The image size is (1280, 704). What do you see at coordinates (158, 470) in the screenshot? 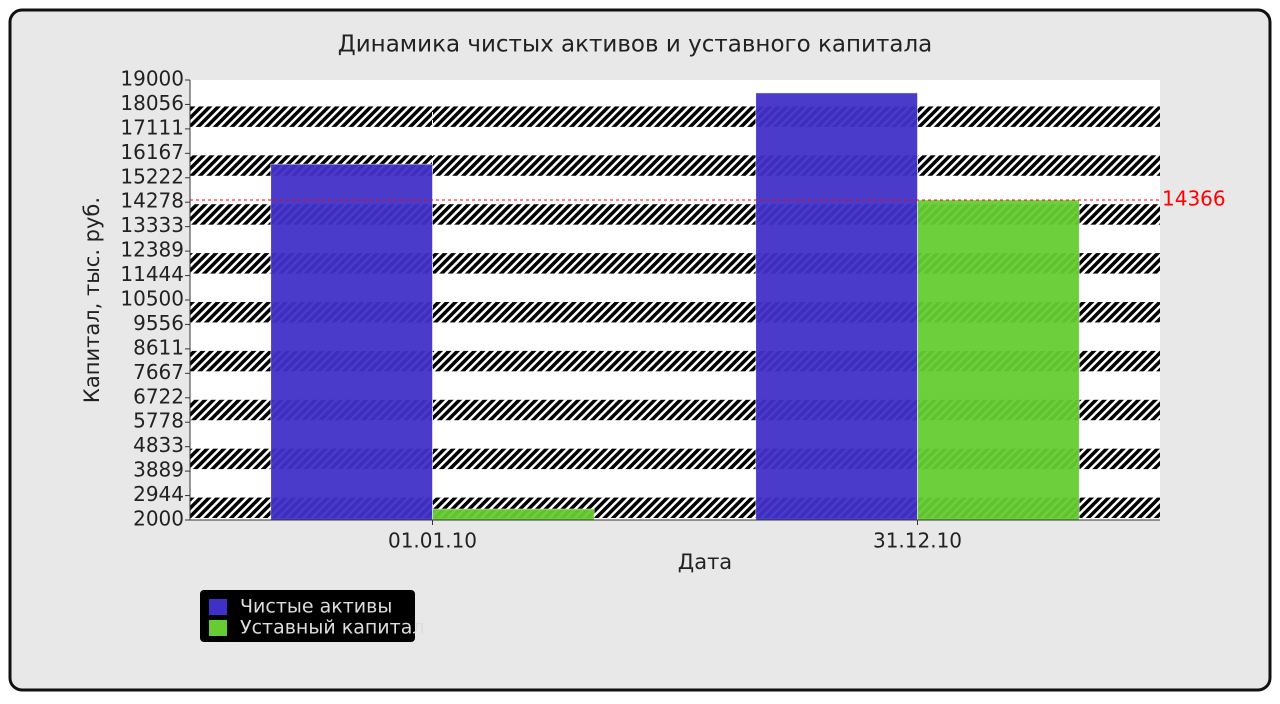
I see `y-tick-label: 3889` at bounding box center [158, 470].